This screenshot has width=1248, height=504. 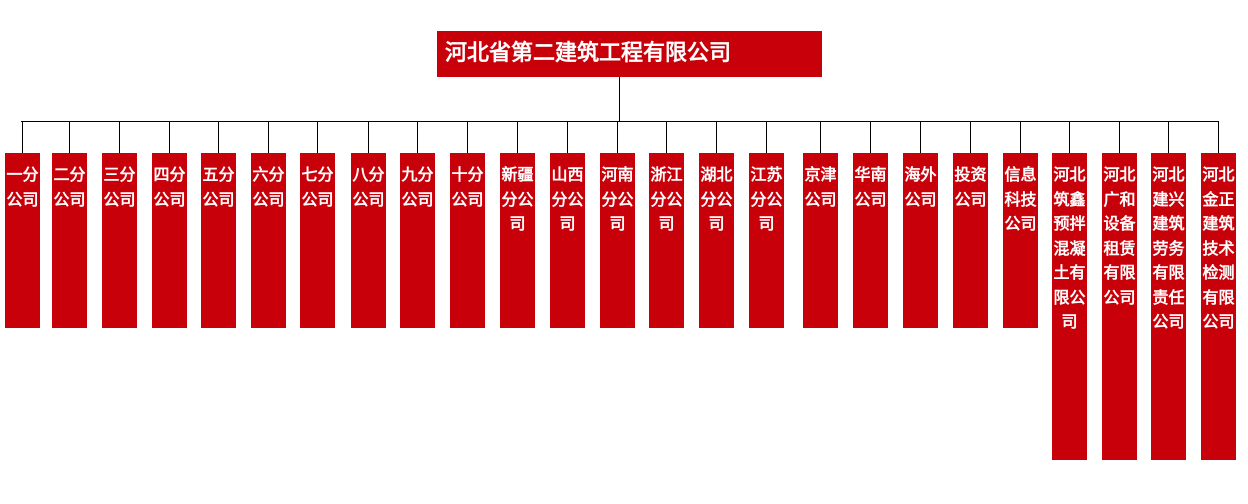 I want to click on child-node: 河南分公司, so click(x=617, y=240).